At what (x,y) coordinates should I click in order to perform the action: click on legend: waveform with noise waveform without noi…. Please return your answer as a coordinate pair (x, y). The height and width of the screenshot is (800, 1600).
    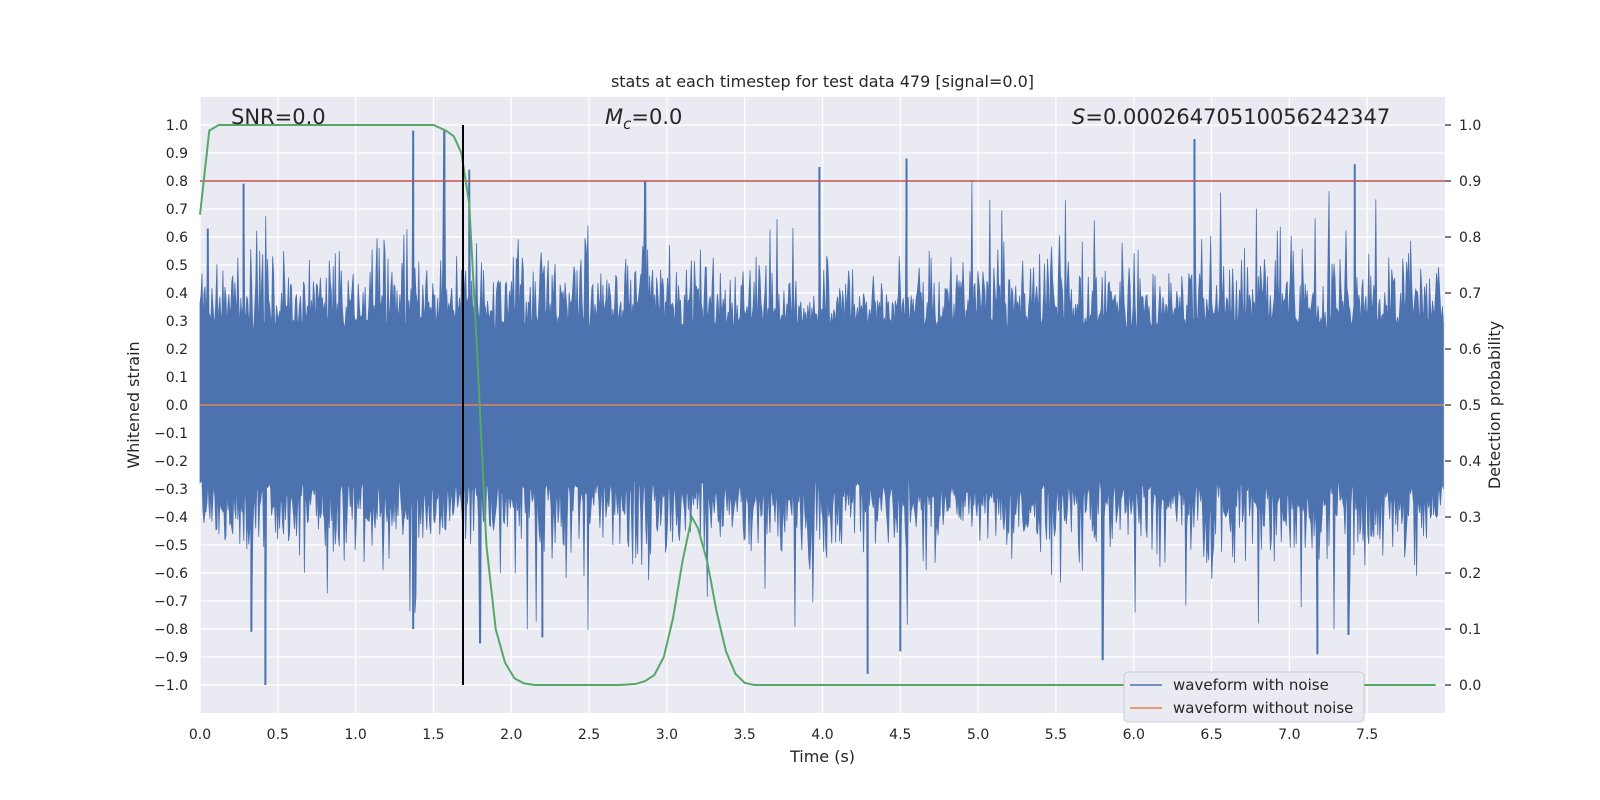
    Looking at the image, I should click on (1244, 697).